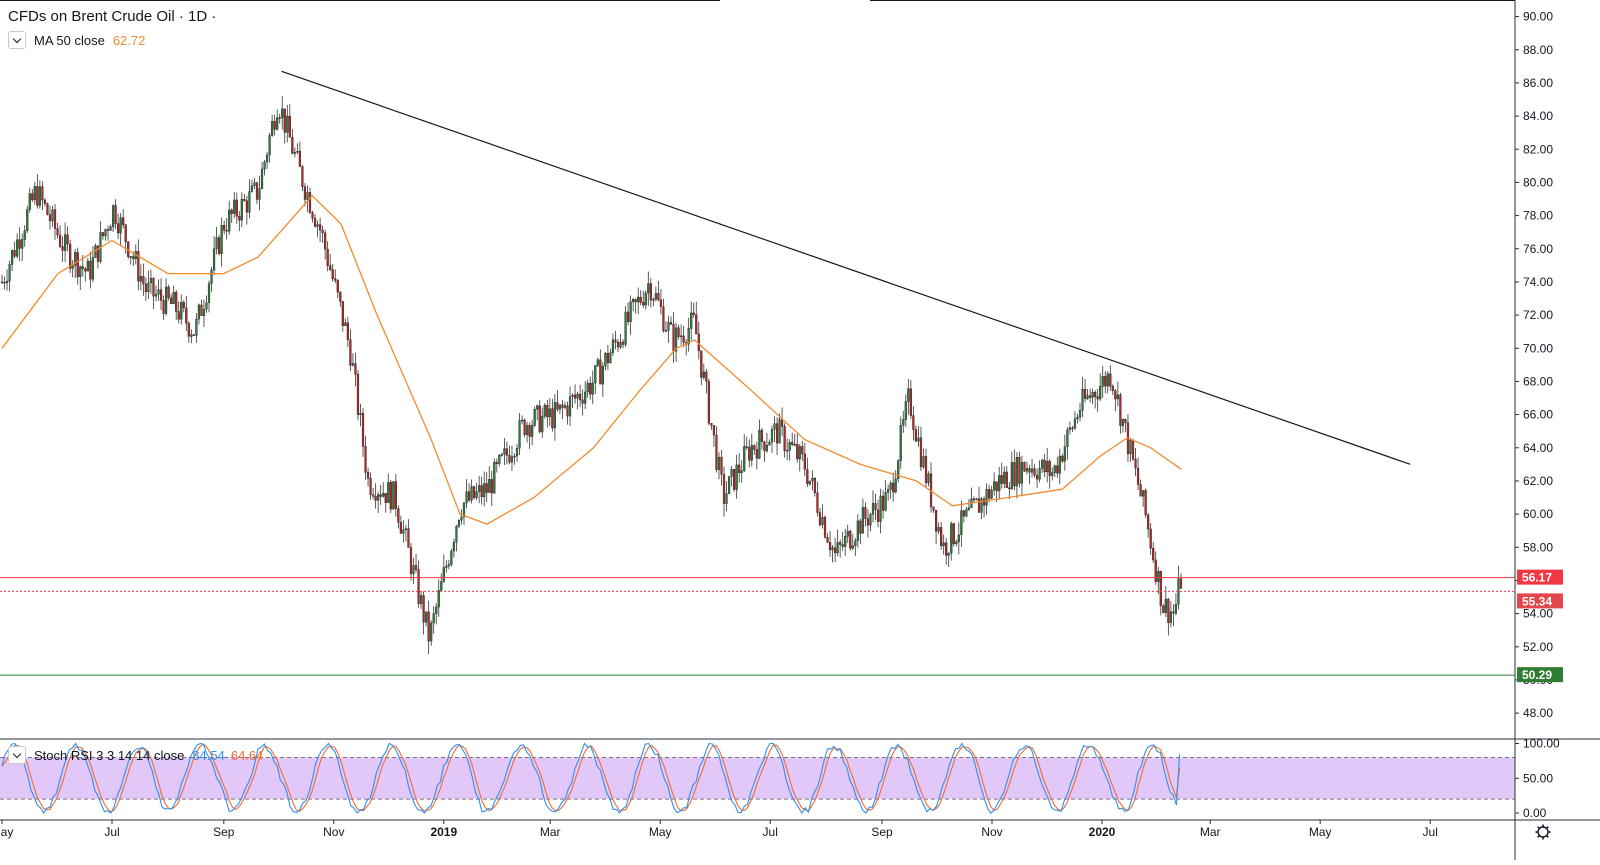 The height and width of the screenshot is (865, 1600). What do you see at coordinates (1538, 415) in the screenshot?
I see `price-tick-label: 66.00` at bounding box center [1538, 415].